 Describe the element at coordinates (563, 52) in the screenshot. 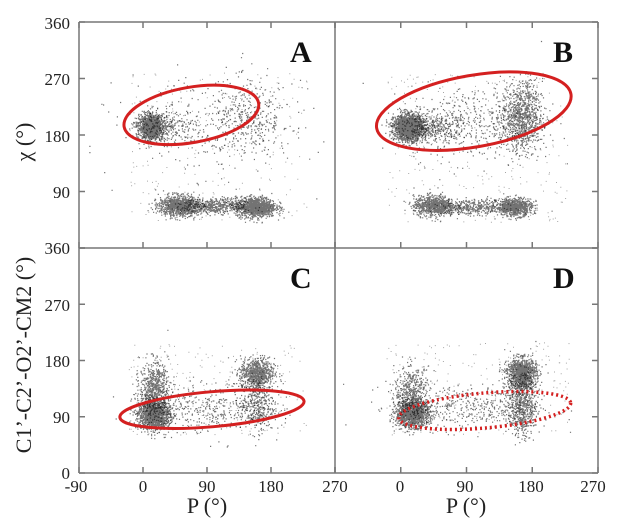

I see `panel-label-b: B` at that location.